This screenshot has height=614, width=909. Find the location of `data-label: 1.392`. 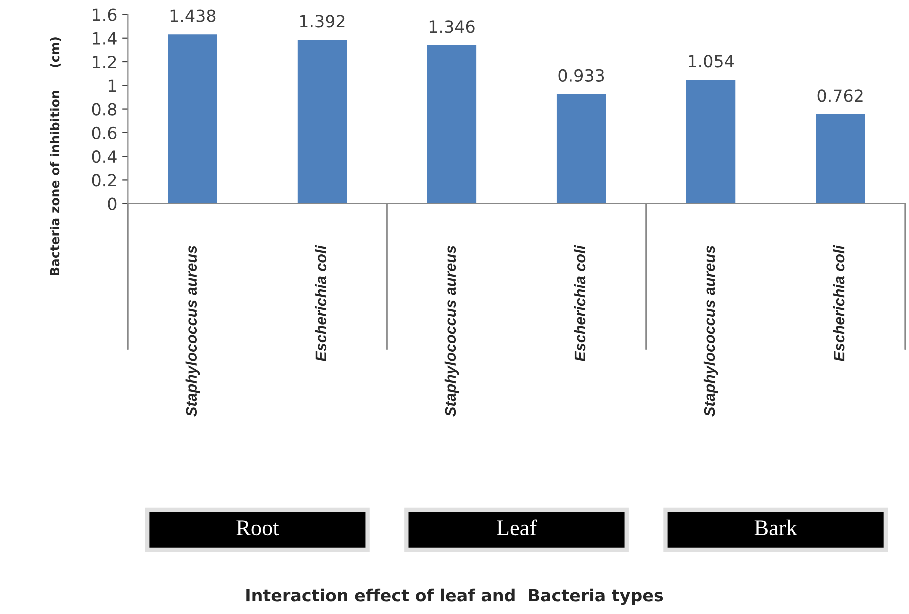

data-label: 1.392 is located at coordinates (322, 21).